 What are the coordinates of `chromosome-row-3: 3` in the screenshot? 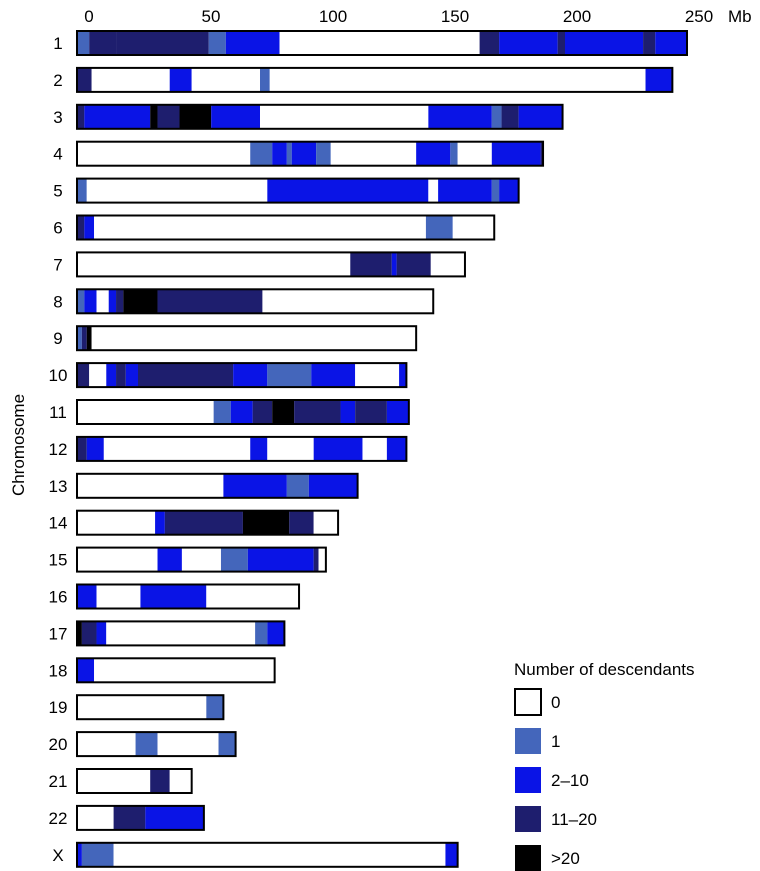 It's located at (308, 116).